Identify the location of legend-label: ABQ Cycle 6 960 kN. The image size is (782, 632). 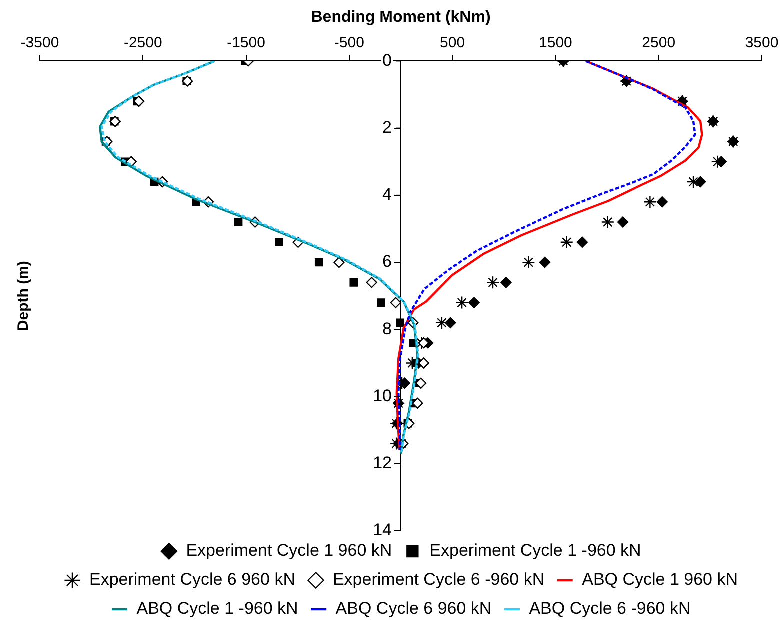
(414, 608).